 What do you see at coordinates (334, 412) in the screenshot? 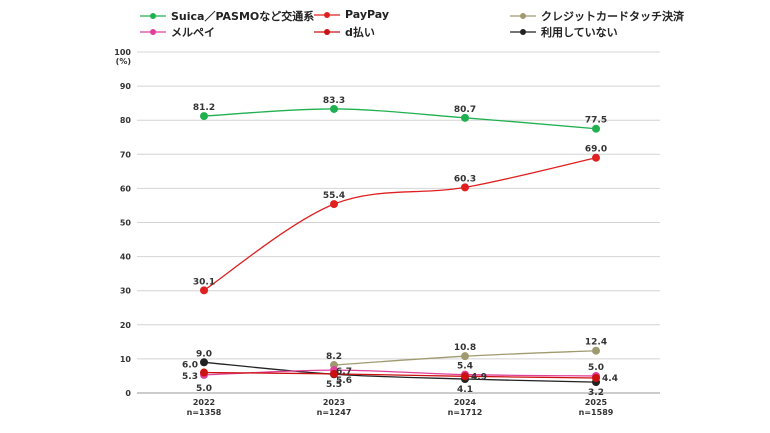
I see `x-sample-size-label: n=1247` at bounding box center [334, 412].